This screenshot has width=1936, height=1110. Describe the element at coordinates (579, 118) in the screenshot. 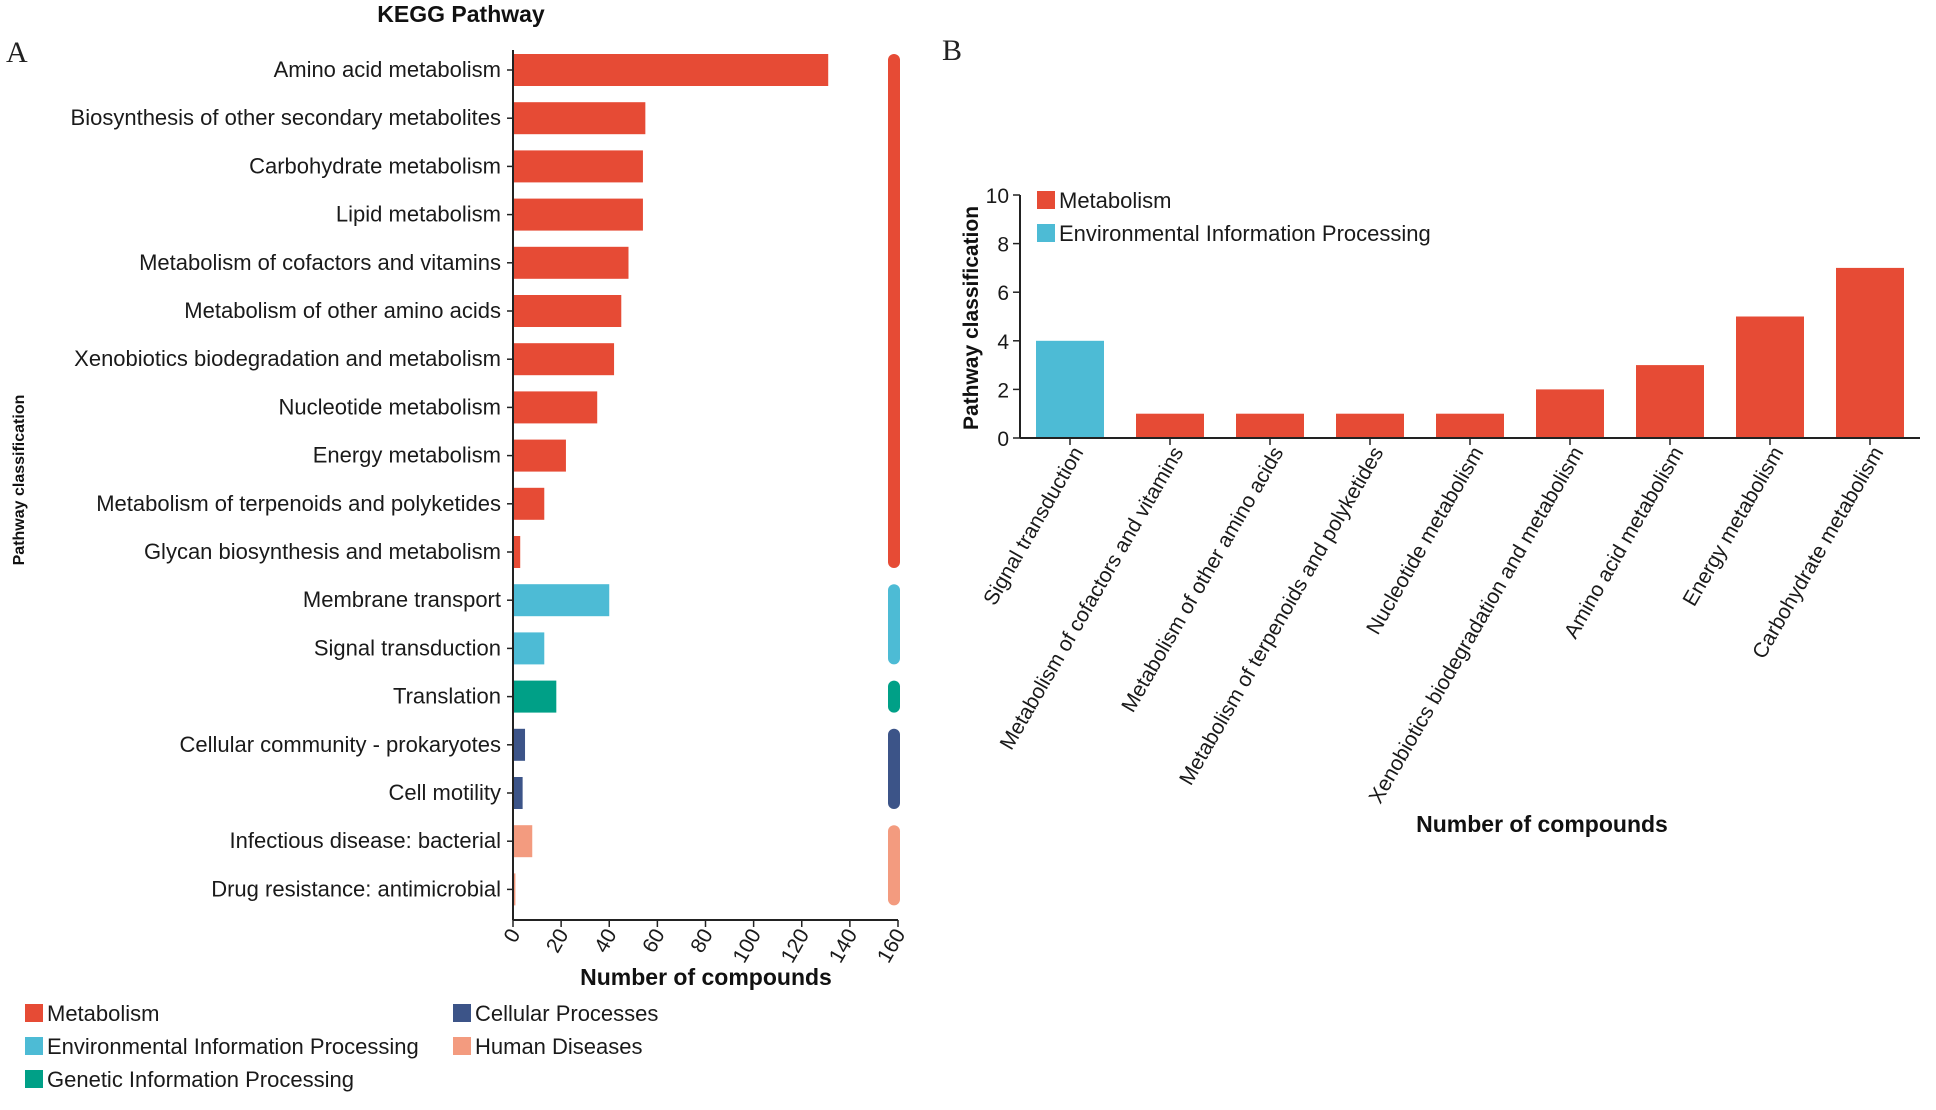

I see `bar-biosynthesis-of-other-secondary-metabolites` at that location.